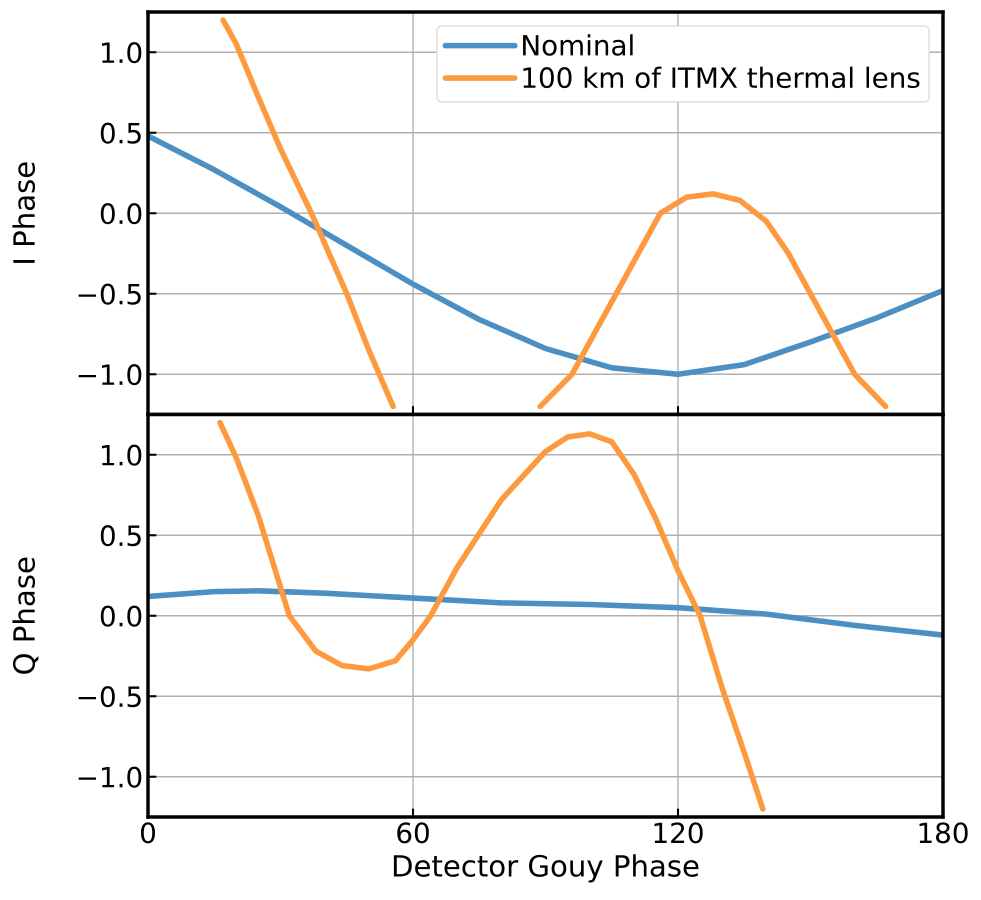 The image size is (981, 900). Describe the element at coordinates (578, 45) in the screenshot. I see `legend-label: Nominal` at that location.